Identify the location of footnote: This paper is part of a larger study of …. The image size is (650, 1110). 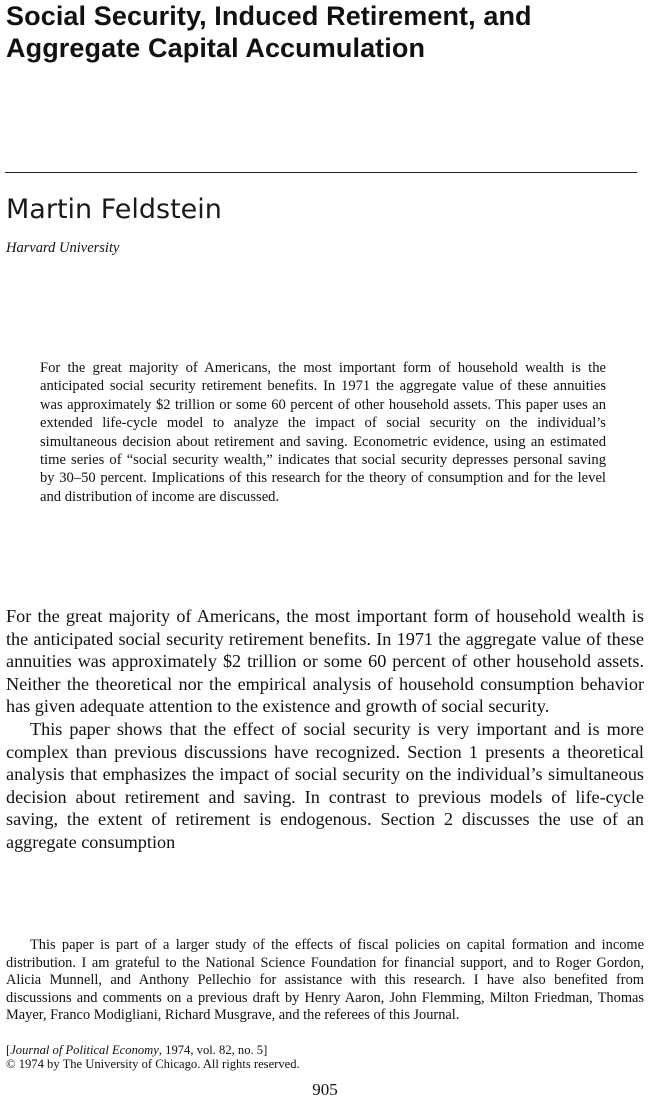
(325, 981).